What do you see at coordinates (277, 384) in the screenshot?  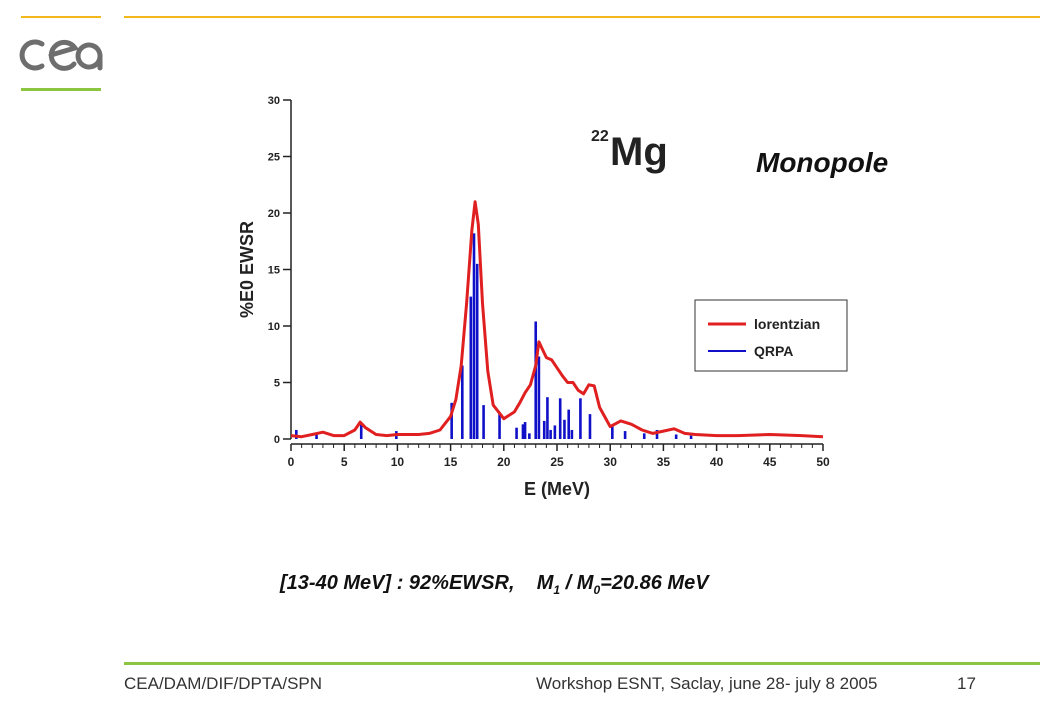 I see `y-tick-label: 5` at bounding box center [277, 384].